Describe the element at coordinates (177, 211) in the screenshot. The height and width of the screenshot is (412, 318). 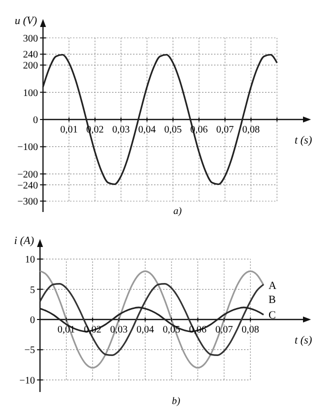
I see `annotation: a)` at that location.